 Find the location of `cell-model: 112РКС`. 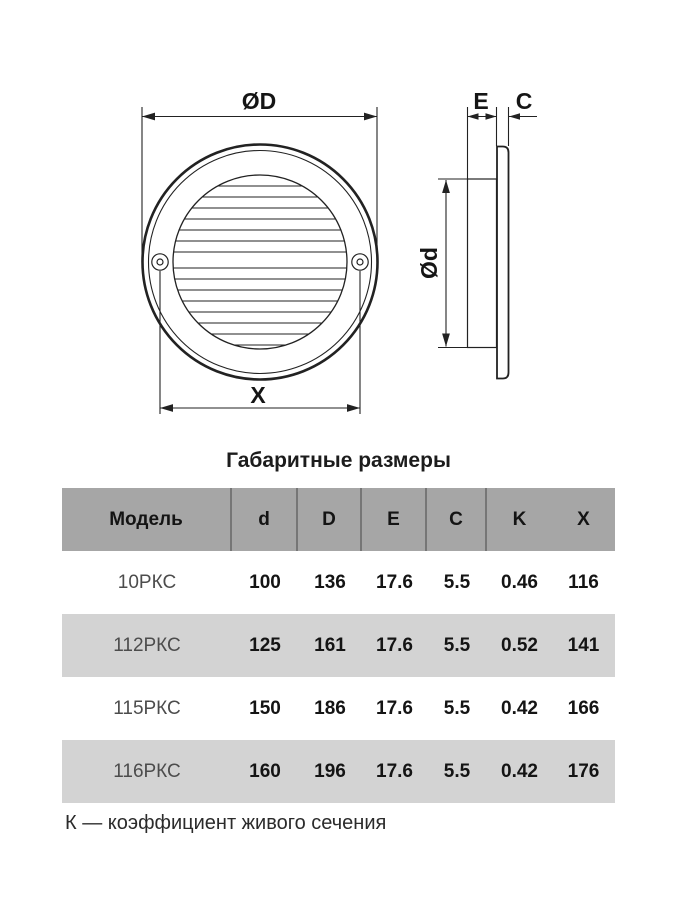

cell-model: 112РКС is located at coordinates (147, 645).